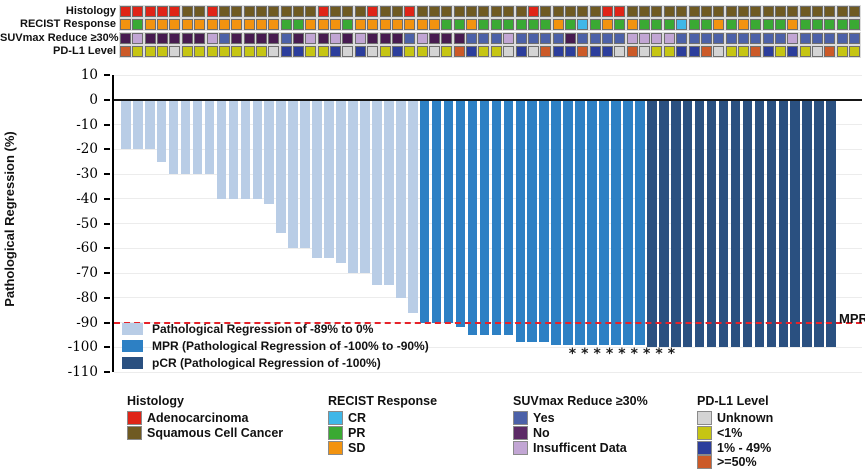  What do you see at coordinates (155, 401) in the screenshot?
I see `legend-group-title: Histology` at bounding box center [155, 401].